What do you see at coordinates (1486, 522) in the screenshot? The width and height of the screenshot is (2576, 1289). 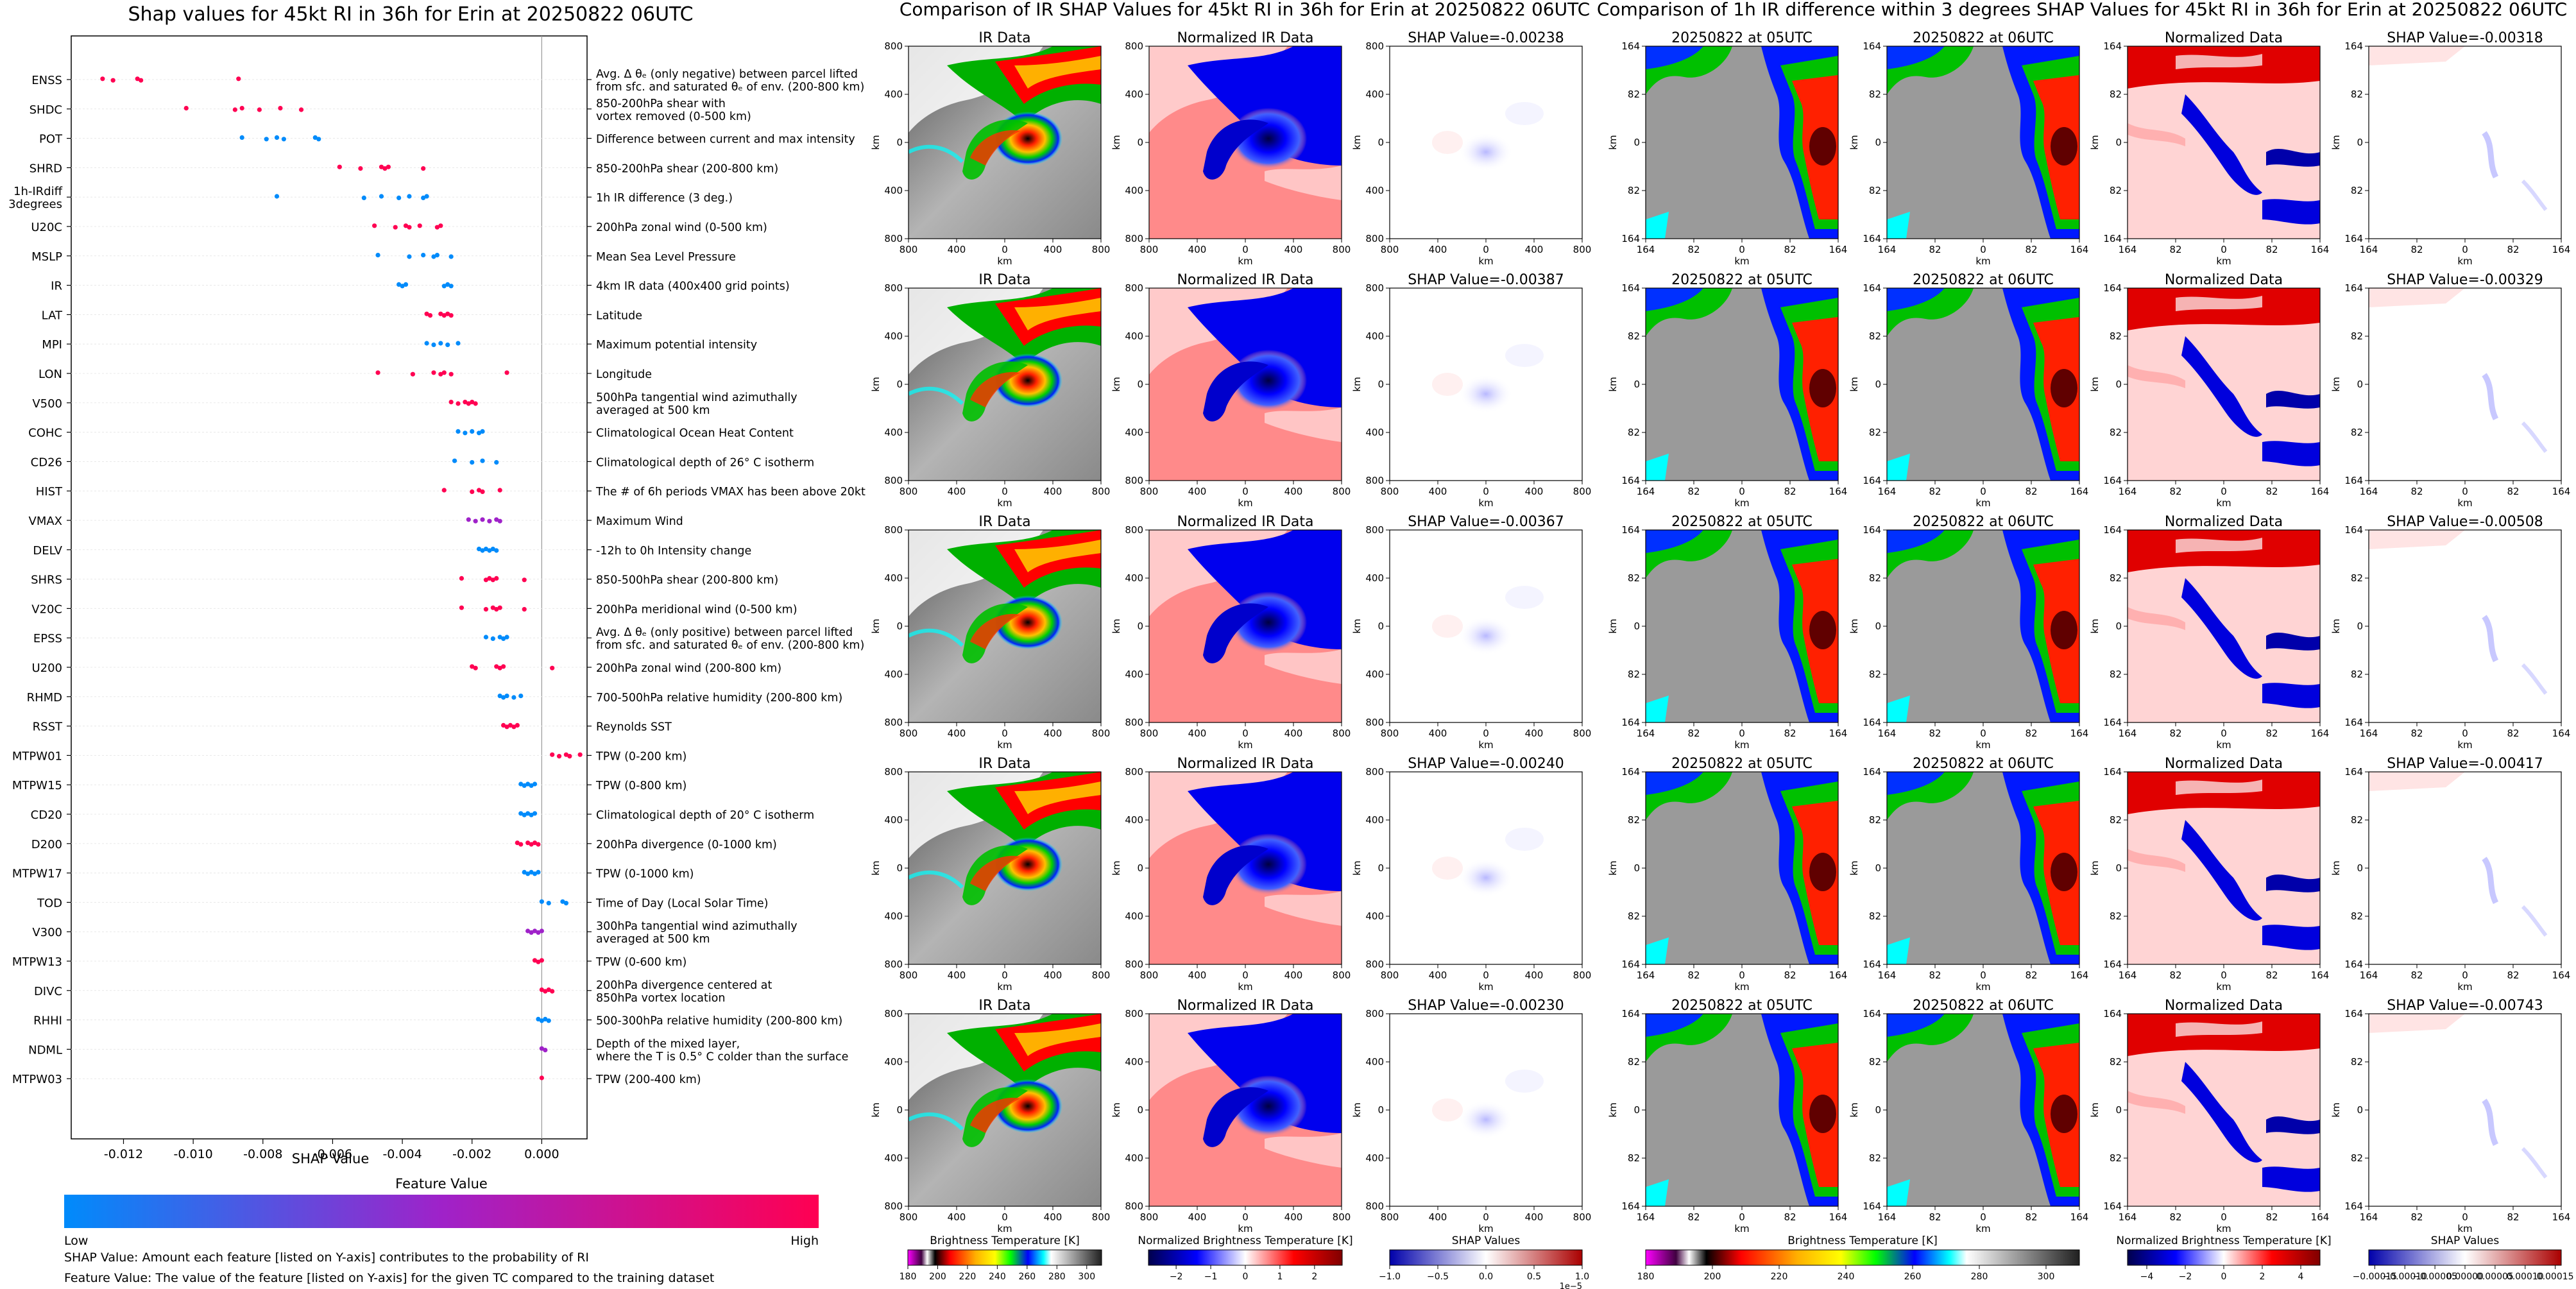 I see `subplot-title: SHAP Value=-0.00367` at bounding box center [1486, 522].